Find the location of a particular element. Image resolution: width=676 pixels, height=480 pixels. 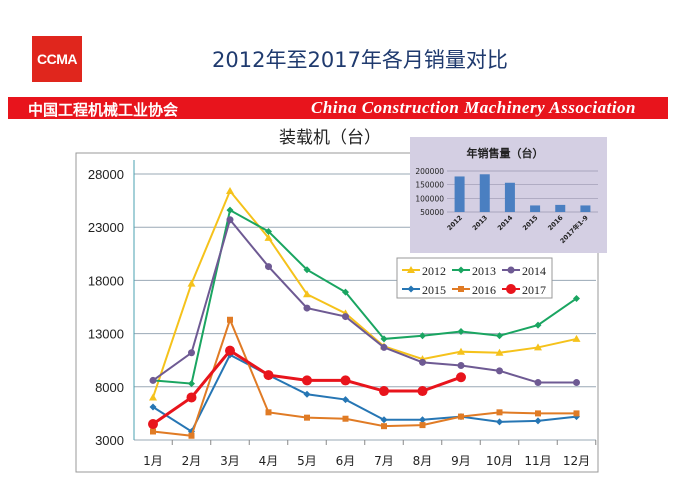

series-line-2015 is located at coordinates (364, 393).